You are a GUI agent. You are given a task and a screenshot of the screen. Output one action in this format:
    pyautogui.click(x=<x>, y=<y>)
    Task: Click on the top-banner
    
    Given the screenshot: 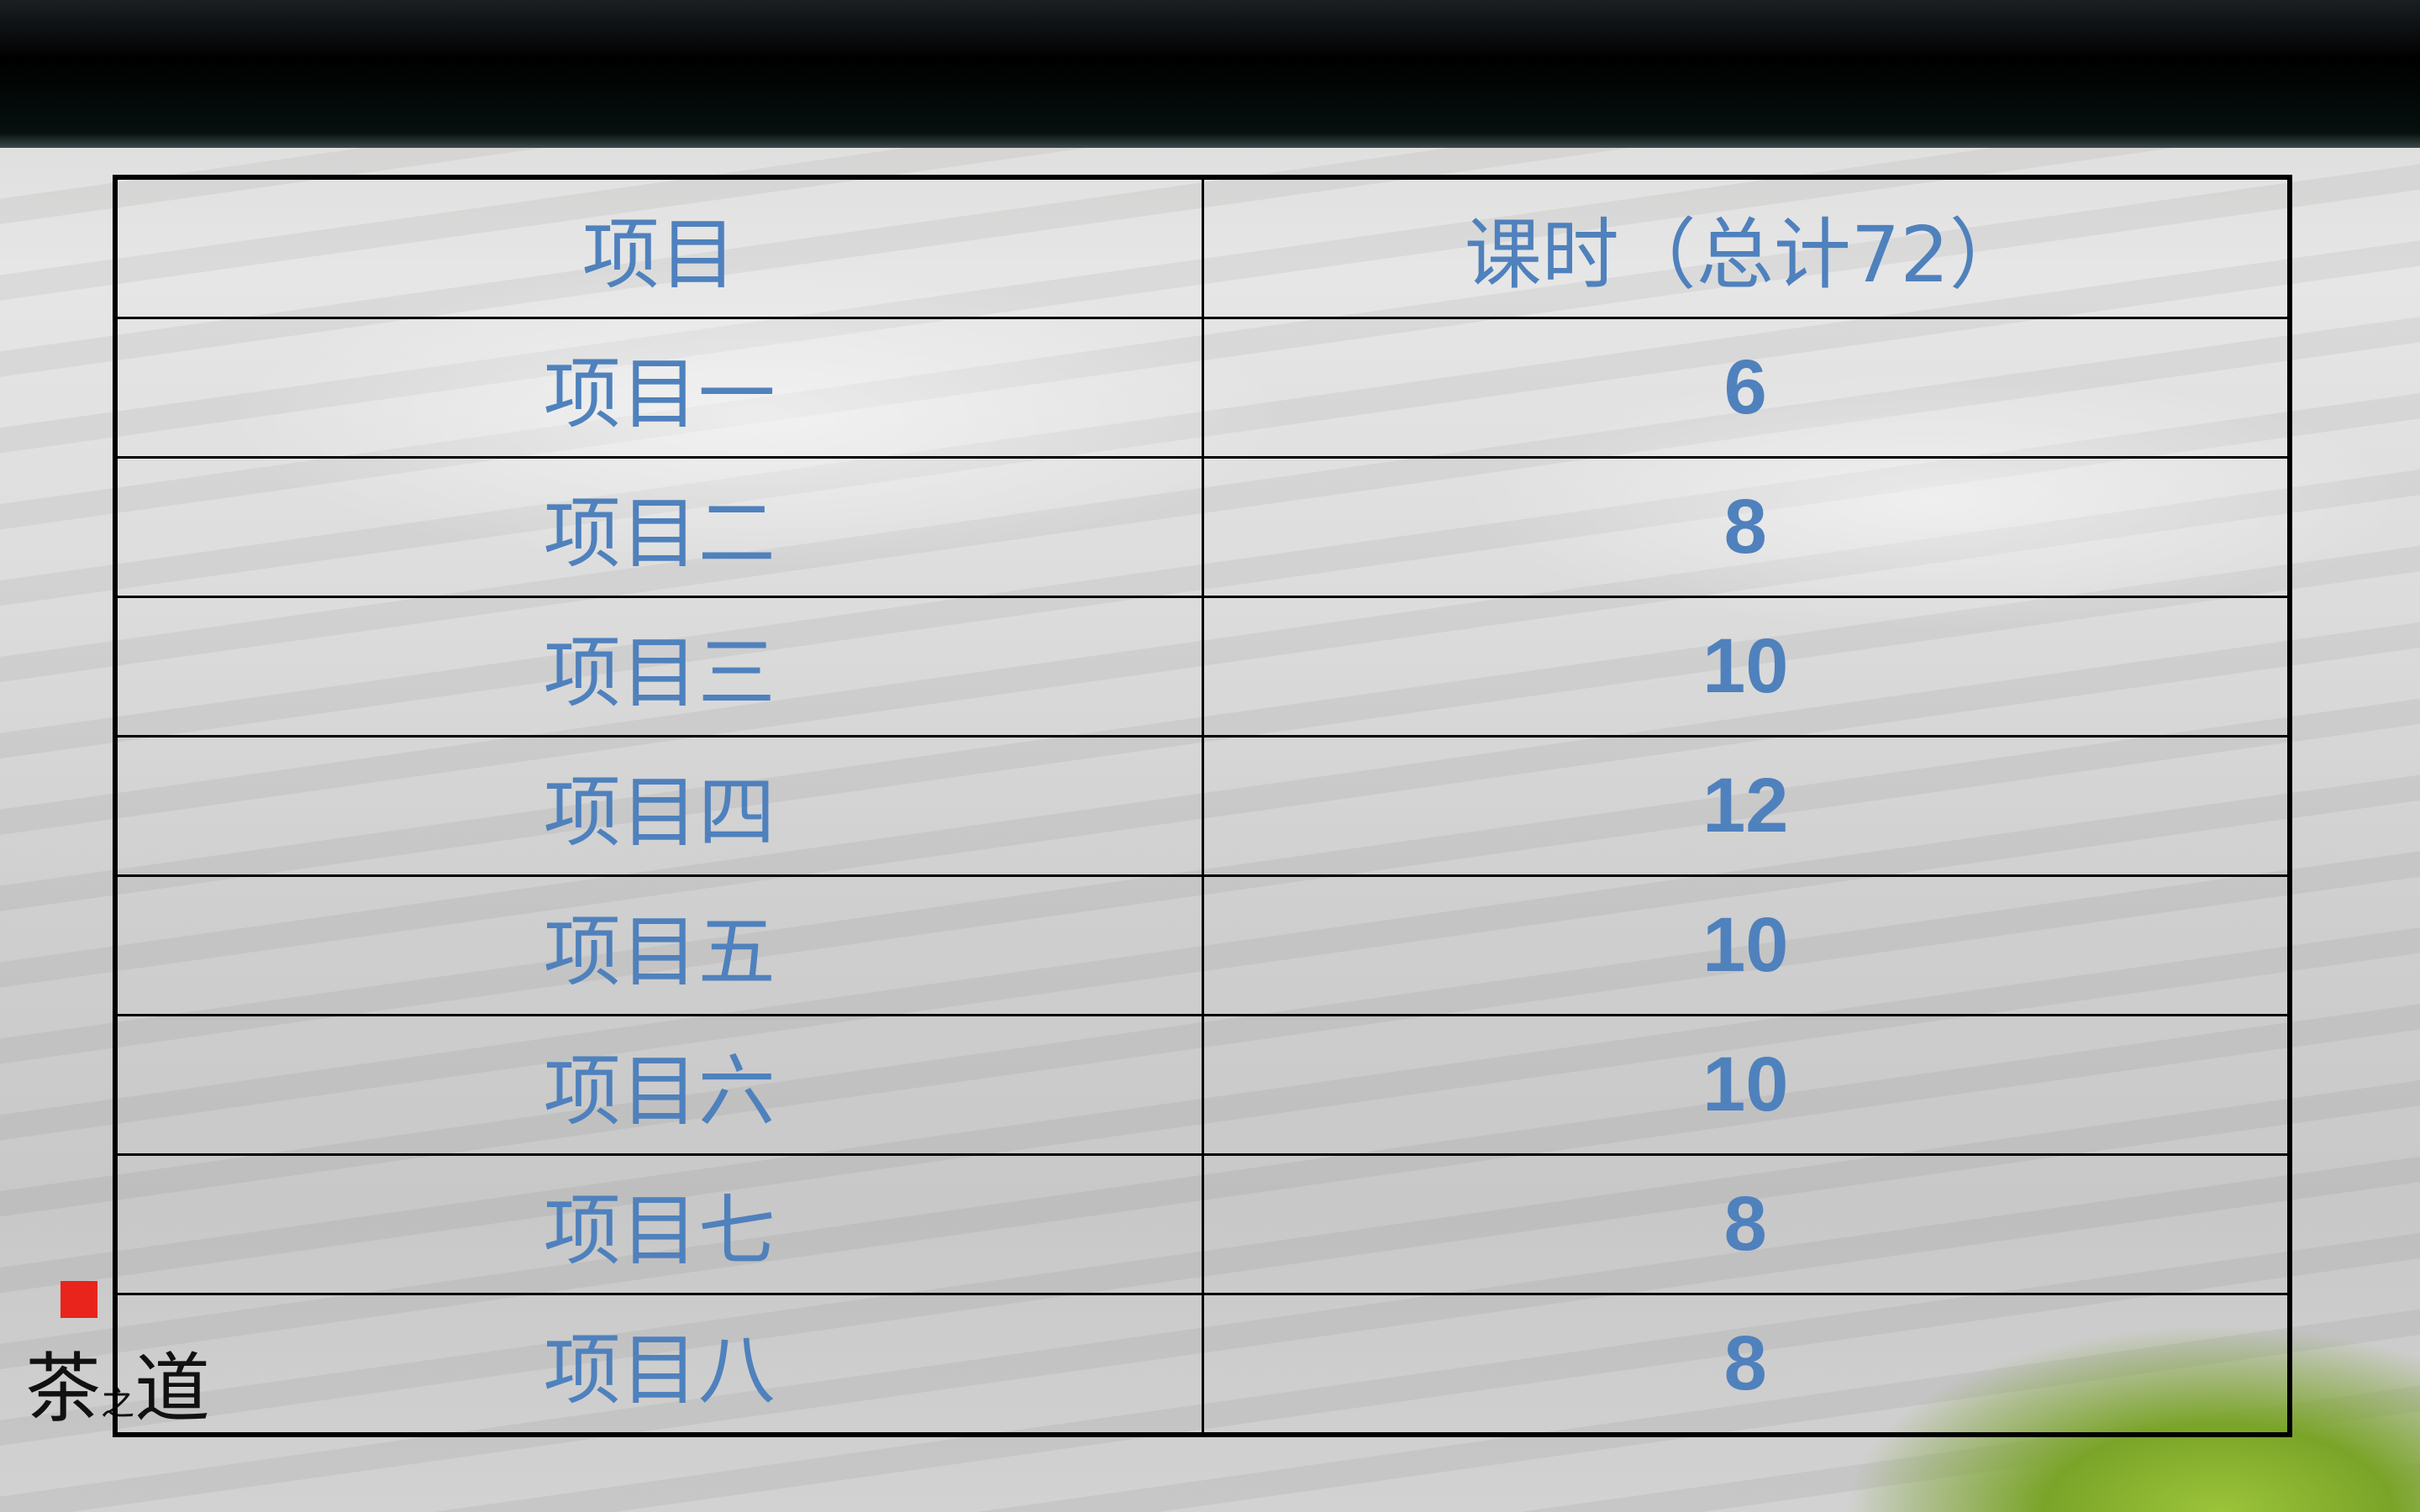 What is the action you would take?
    pyautogui.click(x=1210, y=74)
    